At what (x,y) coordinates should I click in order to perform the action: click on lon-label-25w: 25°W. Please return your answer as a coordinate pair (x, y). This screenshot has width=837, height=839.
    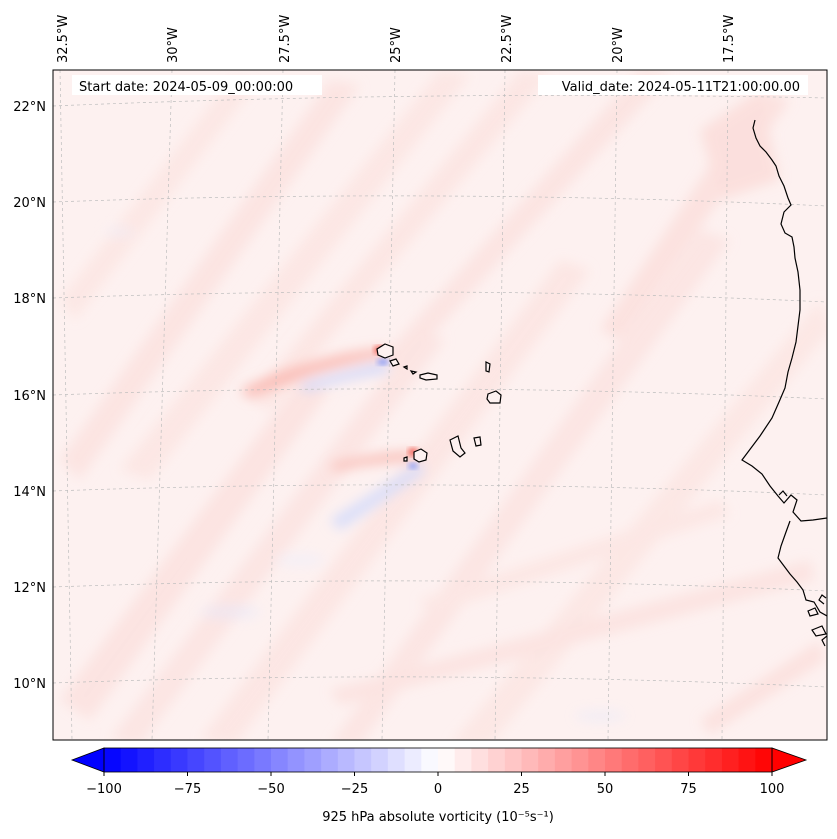
    Looking at the image, I should click on (396, 45).